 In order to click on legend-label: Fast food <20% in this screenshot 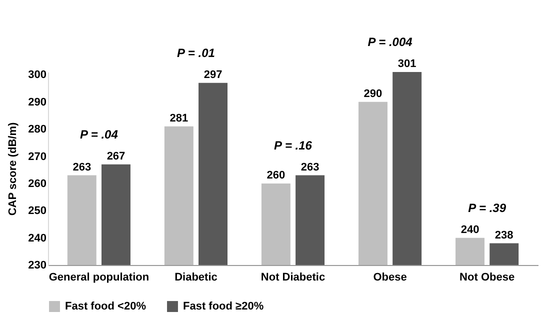, I will do `click(105, 306)`.